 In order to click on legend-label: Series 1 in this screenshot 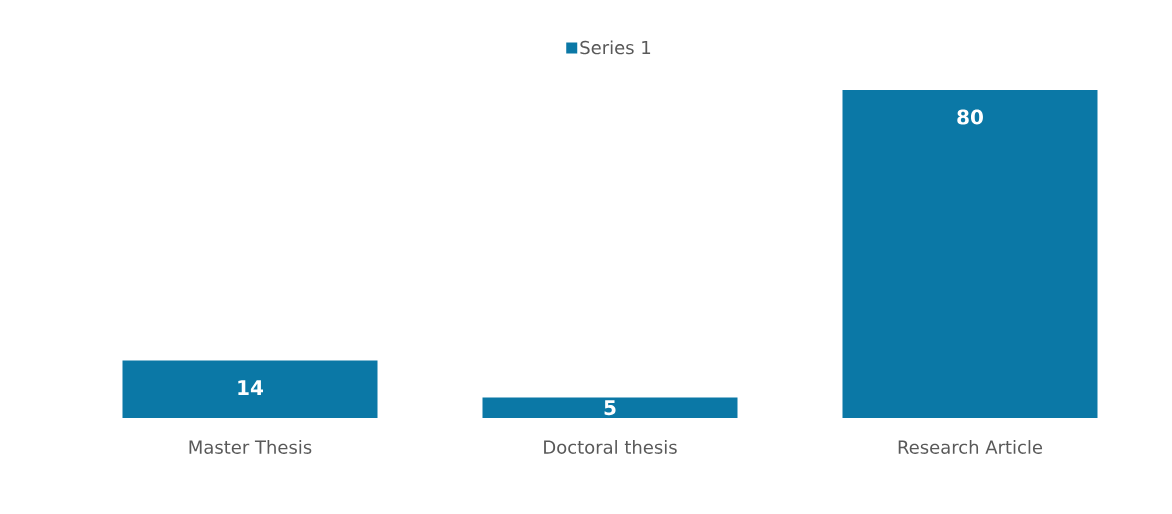, I will do `click(615, 47)`.